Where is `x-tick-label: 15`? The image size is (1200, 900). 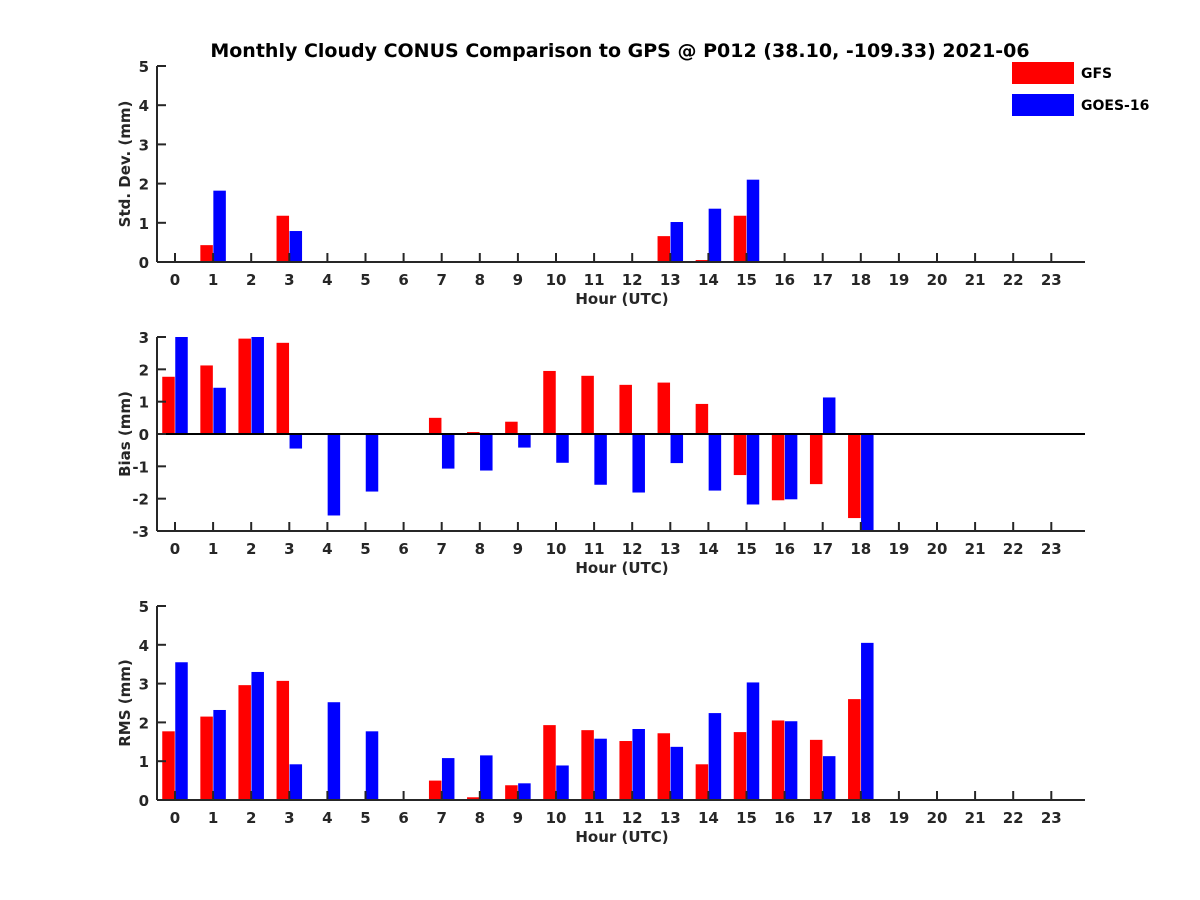 x-tick-label: 15 is located at coordinates (746, 549).